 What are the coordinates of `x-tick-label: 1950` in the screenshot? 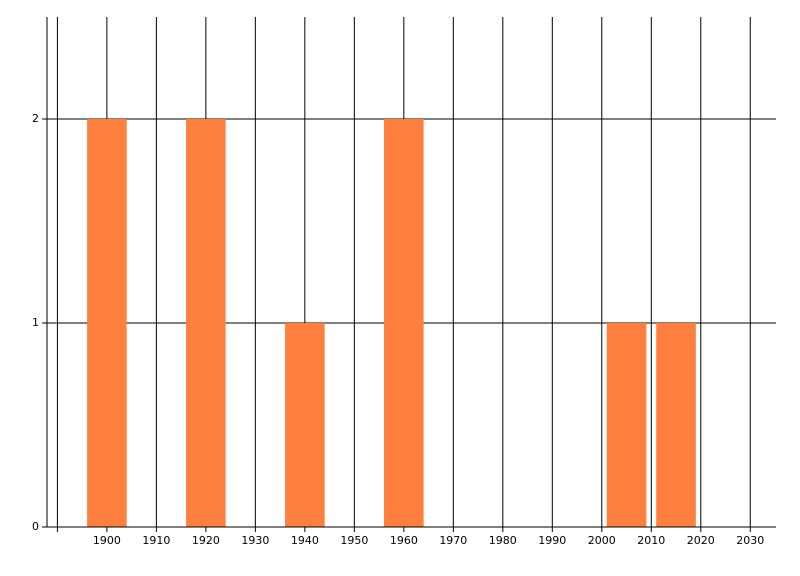 It's located at (354, 540).